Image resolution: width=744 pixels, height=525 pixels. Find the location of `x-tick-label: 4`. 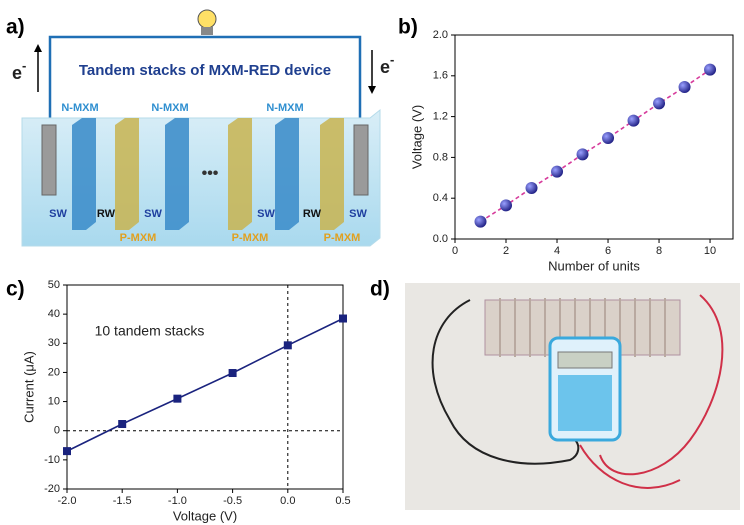

x-tick-label: 4 is located at coordinates (557, 251).